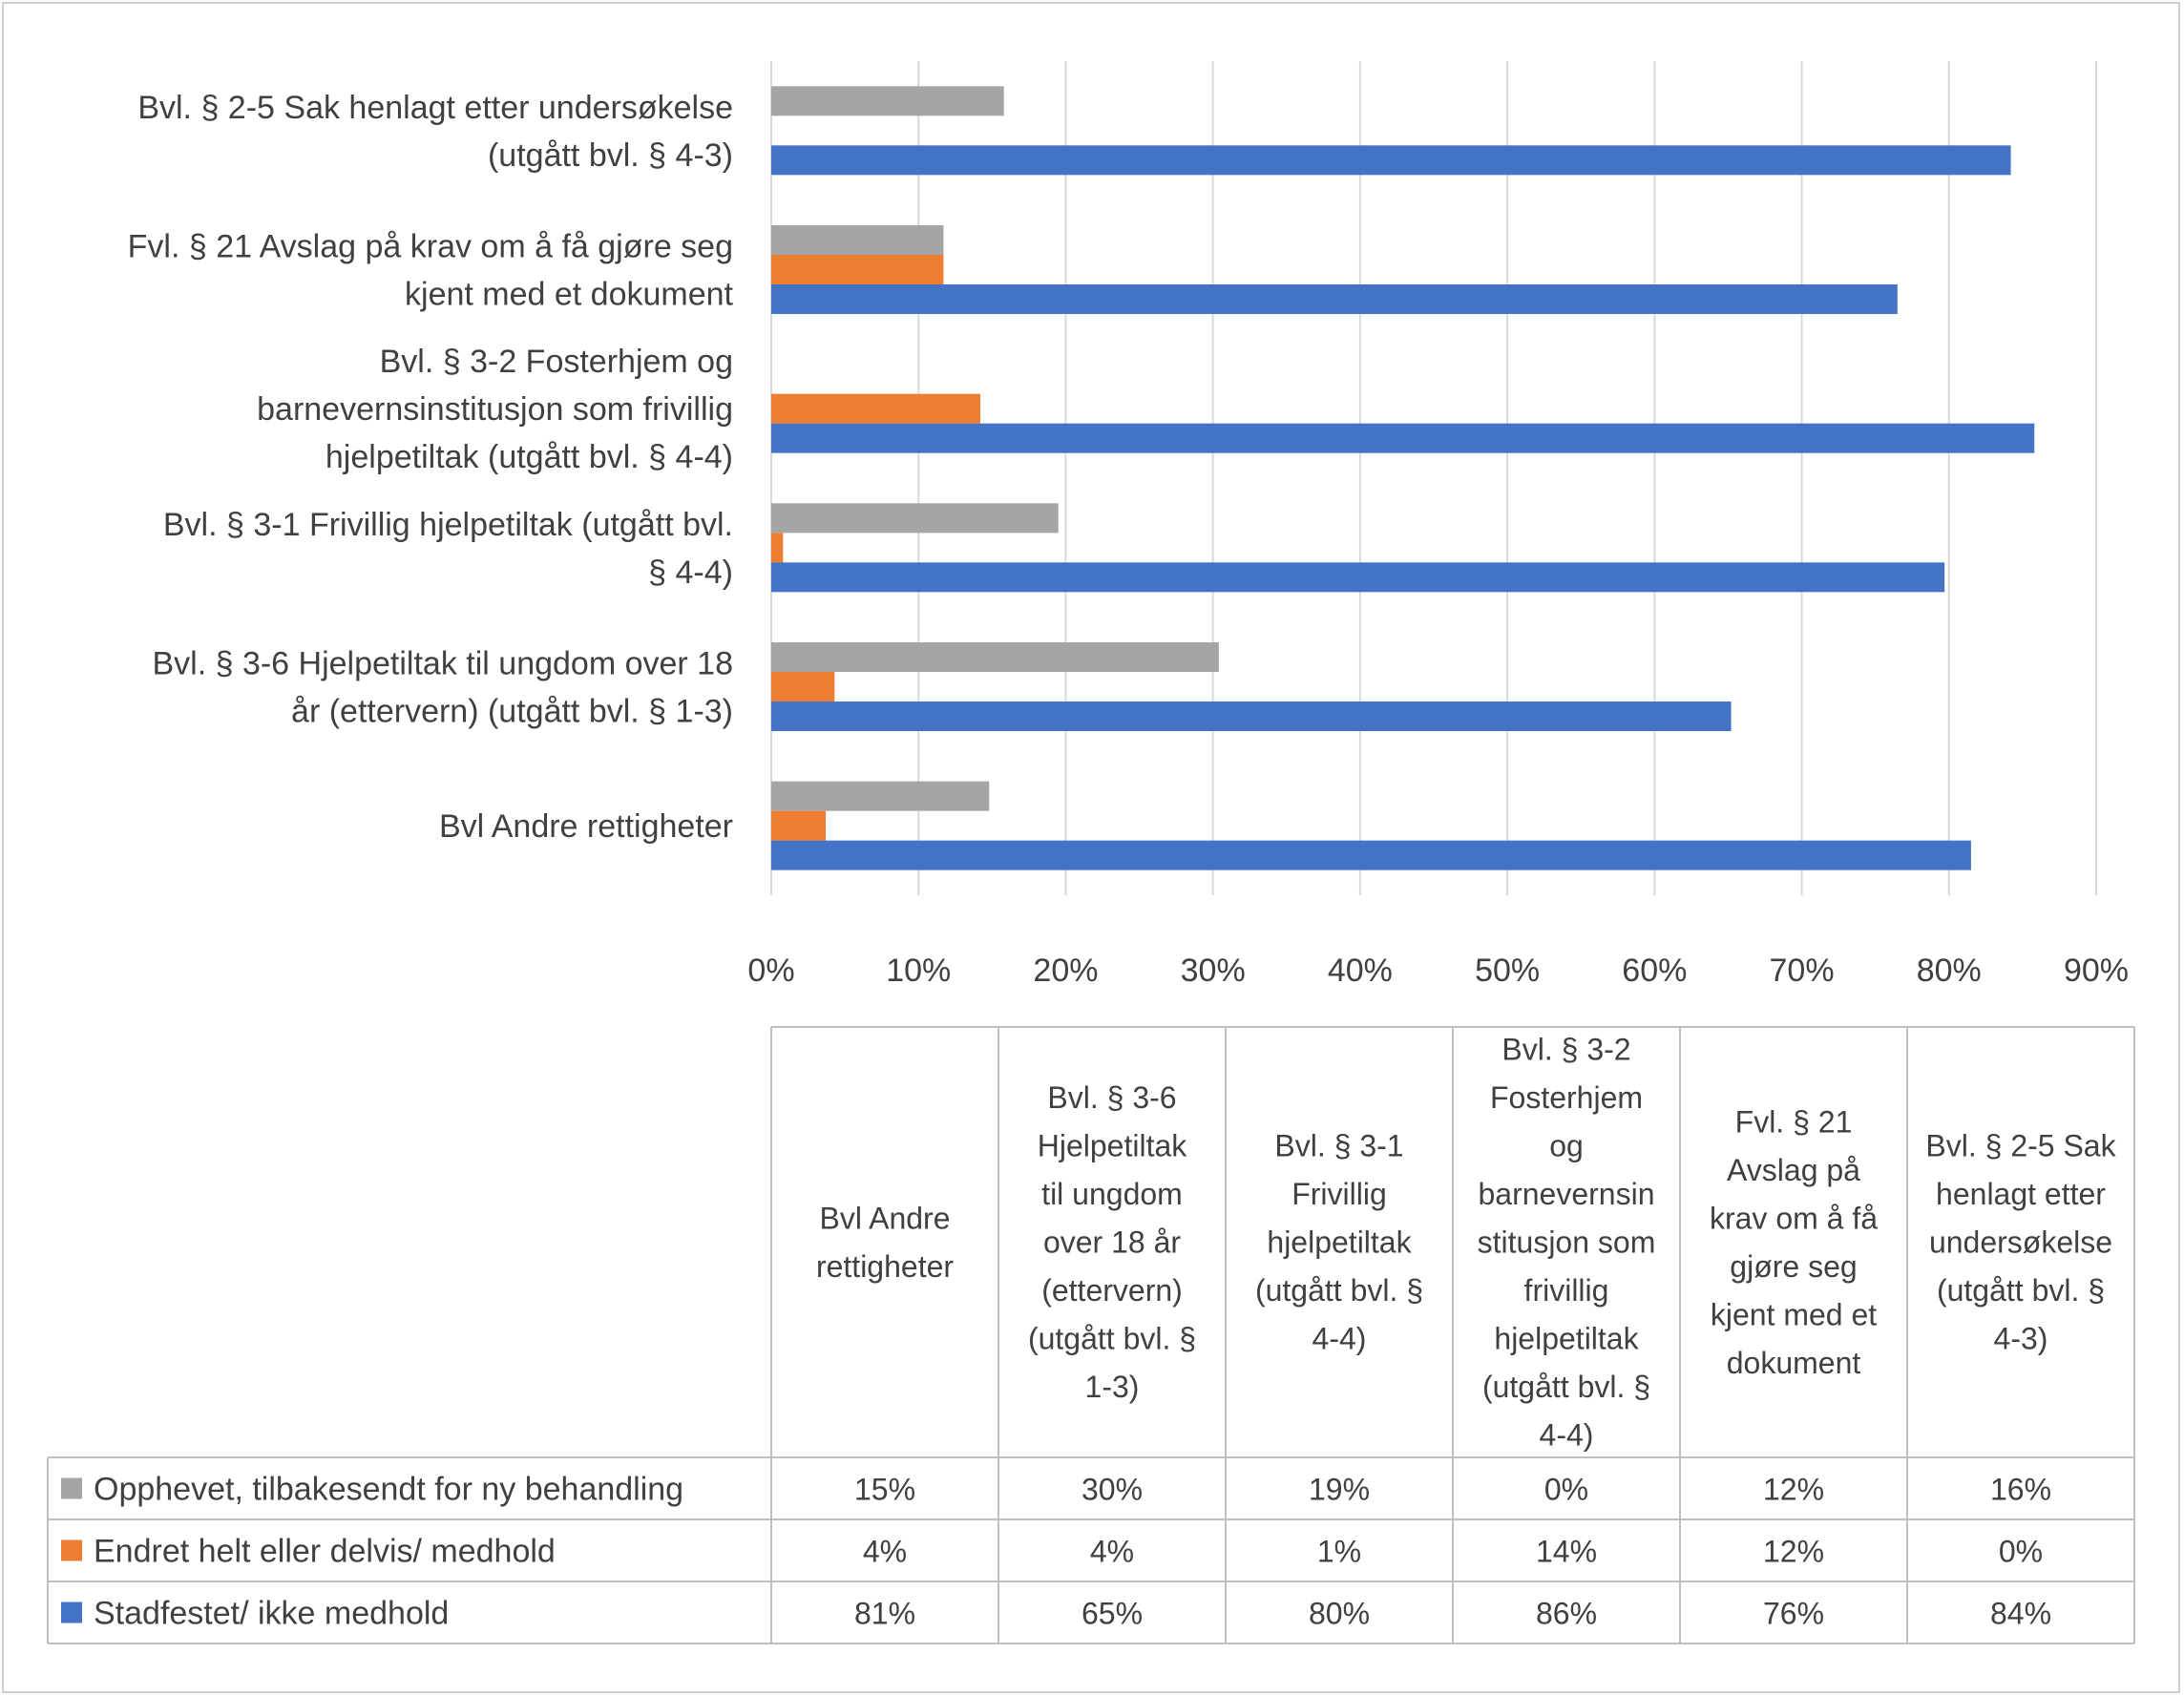 This screenshot has height=1696, width=2184. Describe the element at coordinates (885, 1490) in the screenshot. I see `table-cell: 15%` at that location.